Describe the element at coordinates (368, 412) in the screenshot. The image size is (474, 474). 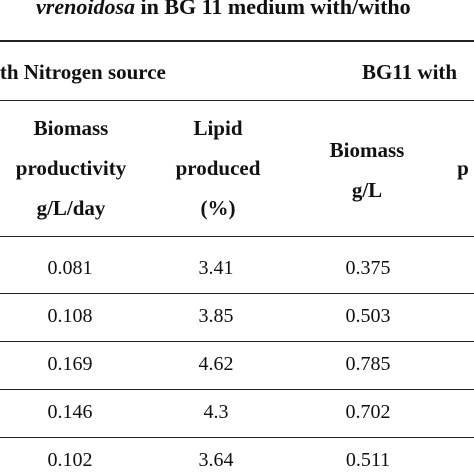
I see `cell-biomass-gl: 0.702` at that location.